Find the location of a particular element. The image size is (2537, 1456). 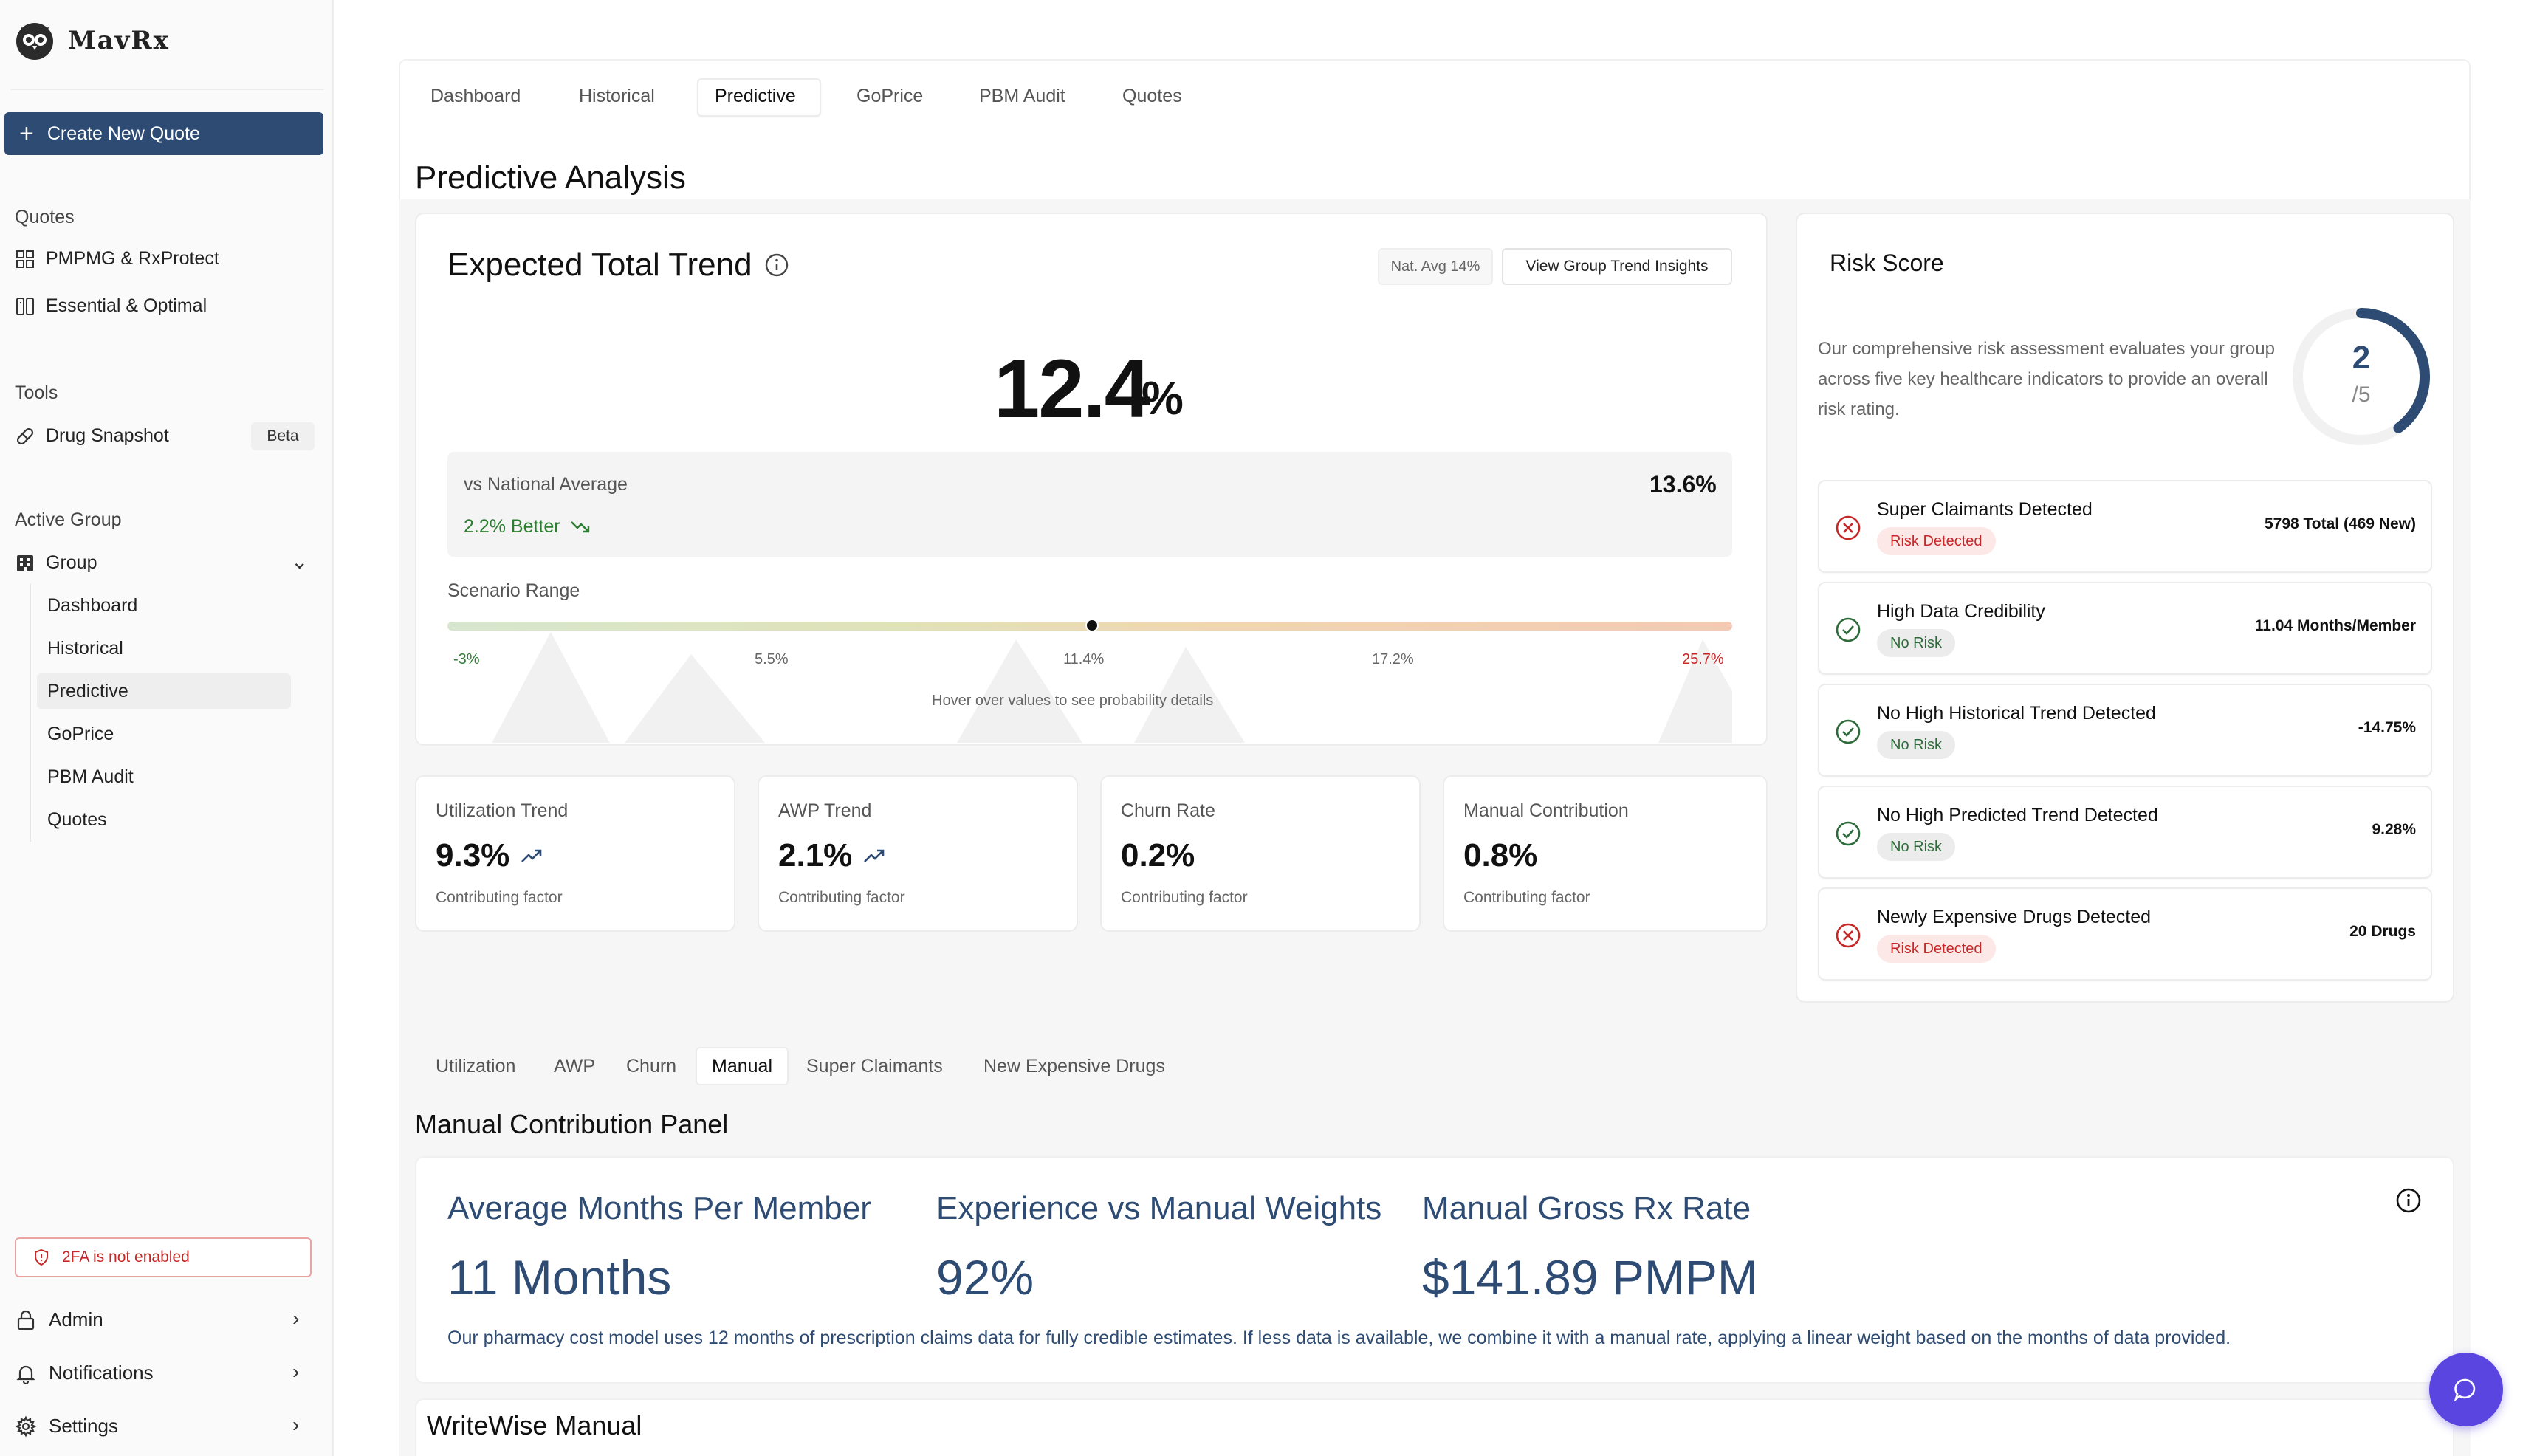

sidebar-bottom-label: Admin is located at coordinates (76, 1319).